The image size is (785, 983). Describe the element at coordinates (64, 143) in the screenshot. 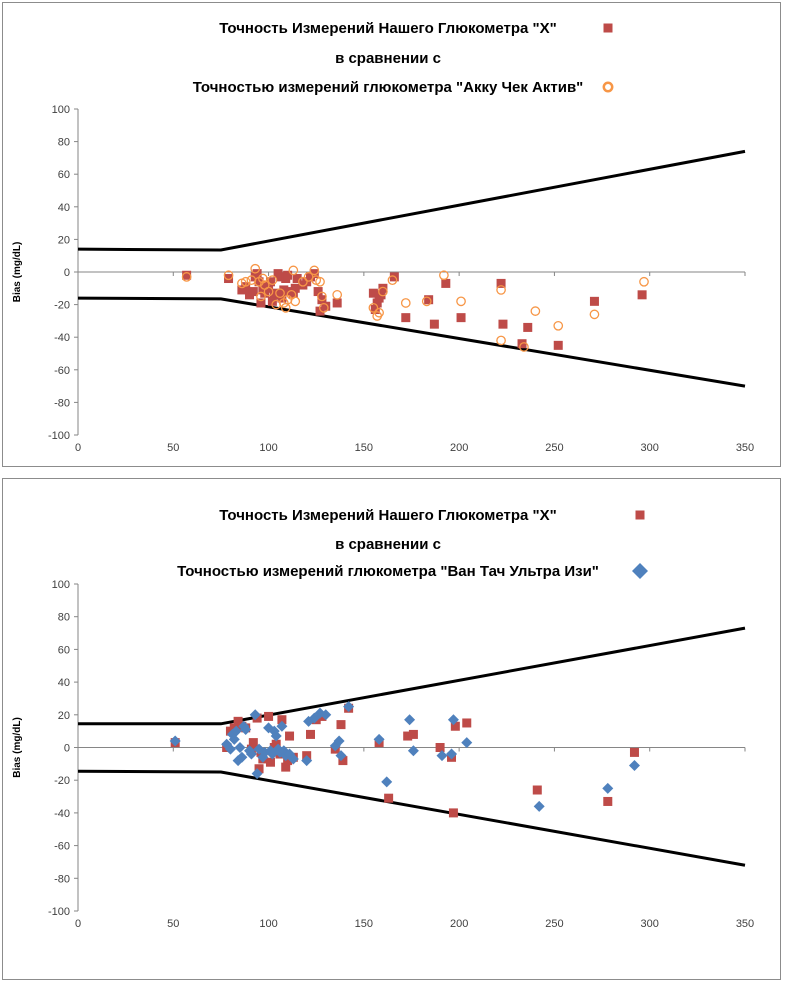

I see `y-tick-label: 80` at that location.